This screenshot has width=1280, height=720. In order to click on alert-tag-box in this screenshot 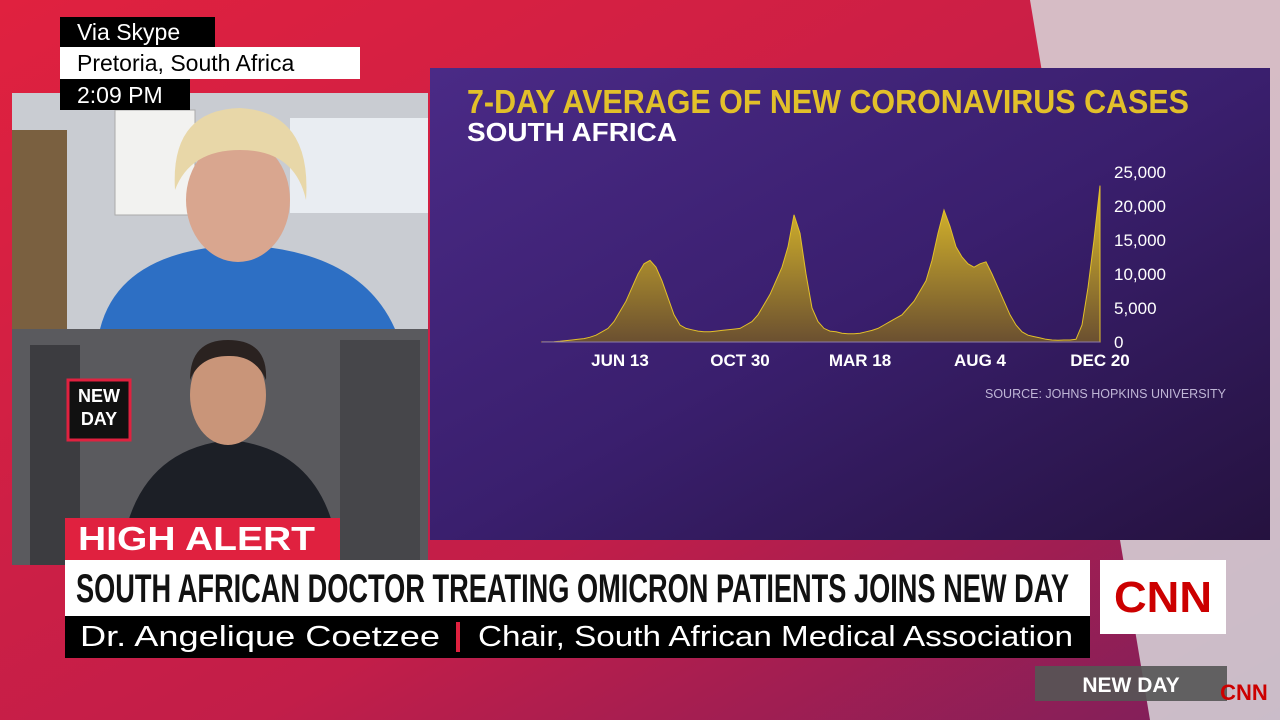, I will do `click(202, 539)`.